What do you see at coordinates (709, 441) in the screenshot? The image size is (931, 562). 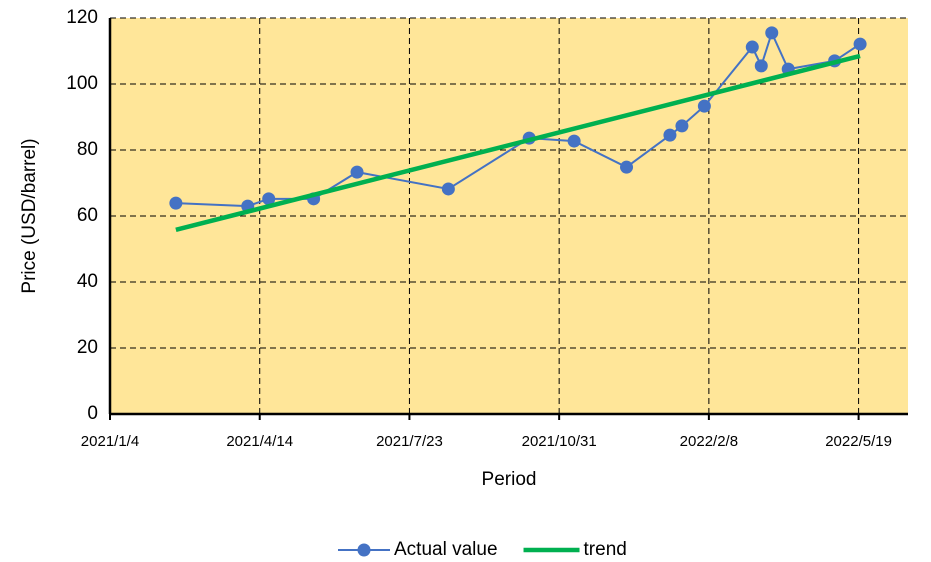 I see `x-tick-label: 2022/2/8` at bounding box center [709, 441].